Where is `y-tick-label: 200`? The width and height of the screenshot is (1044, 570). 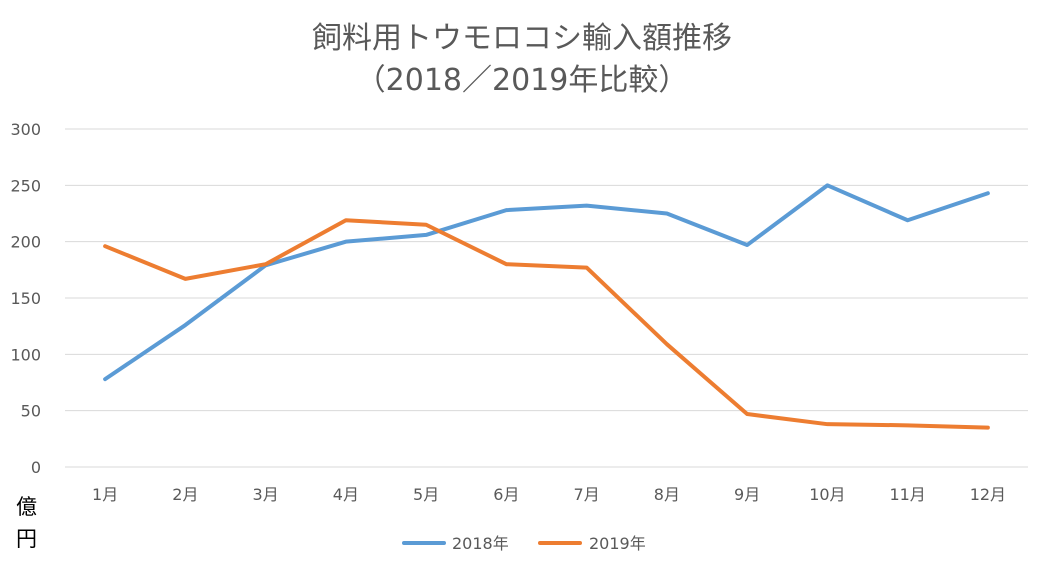
y-tick-label: 200 is located at coordinates (25, 242).